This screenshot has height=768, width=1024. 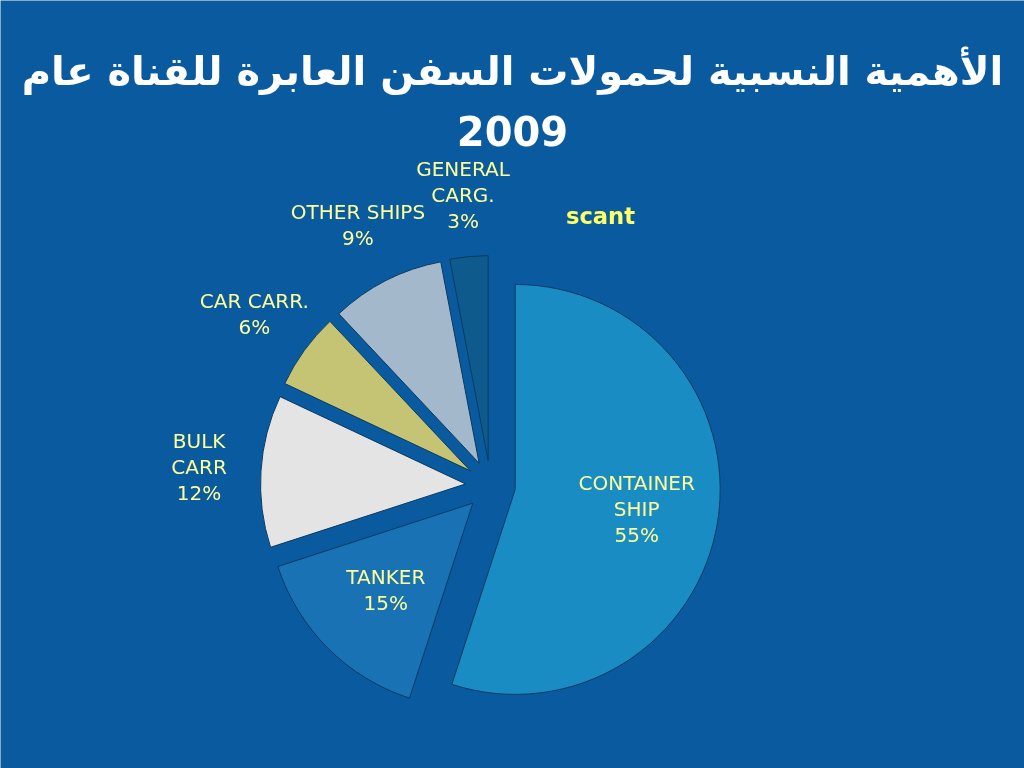 What do you see at coordinates (636, 495) in the screenshot?
I see `slice-label: CONTAINER SHIP` at bounding box center [636, 495].